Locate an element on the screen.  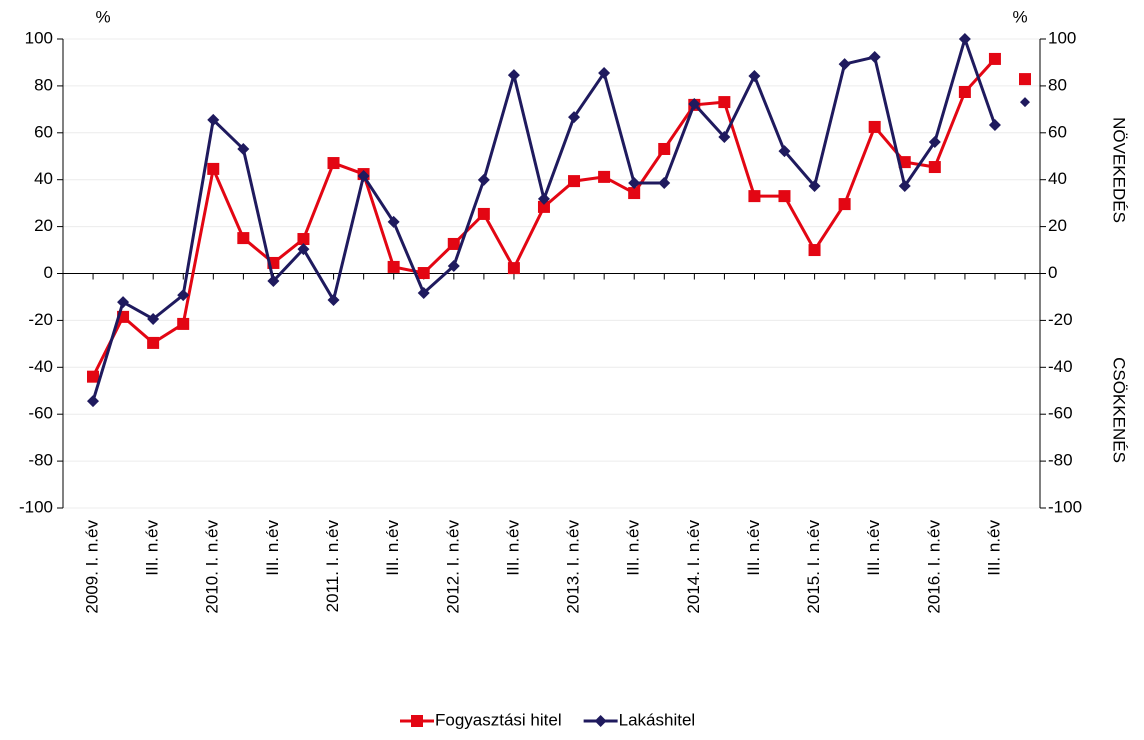
y2-tick-label: -60 is located at coordinates (1060, 413).